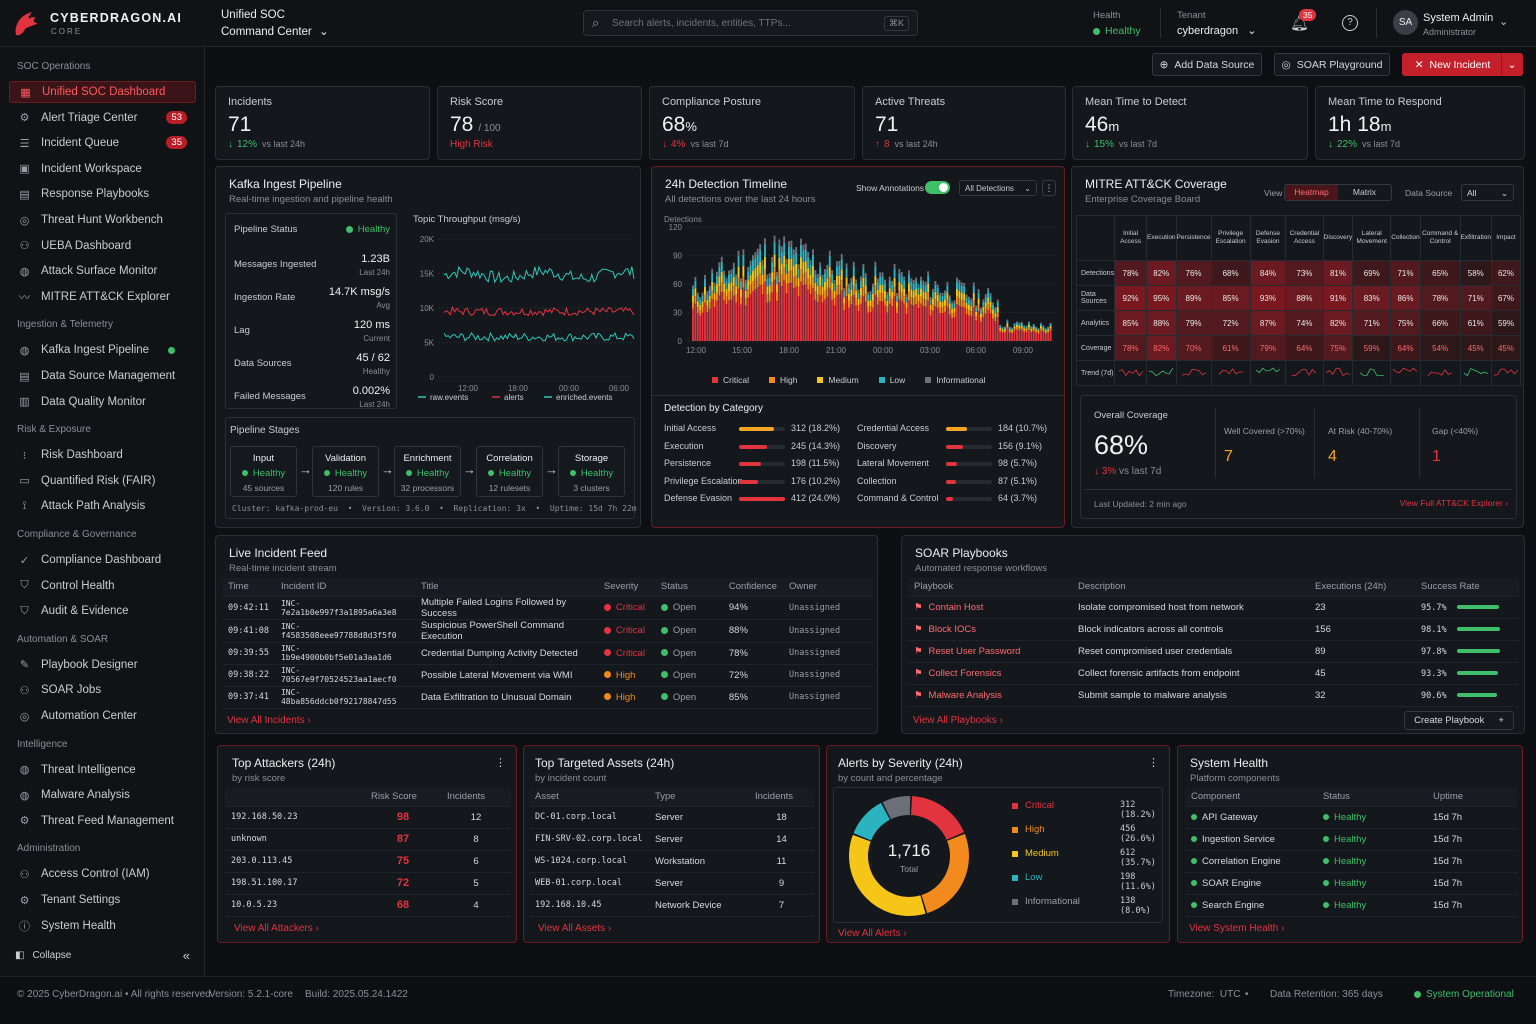 The image size is (1536, 1024). What do you see at coordinates (1193, 298) in the screenshot?
I see `heatmap-cell: 89%` at bounding box center [1193, 298].